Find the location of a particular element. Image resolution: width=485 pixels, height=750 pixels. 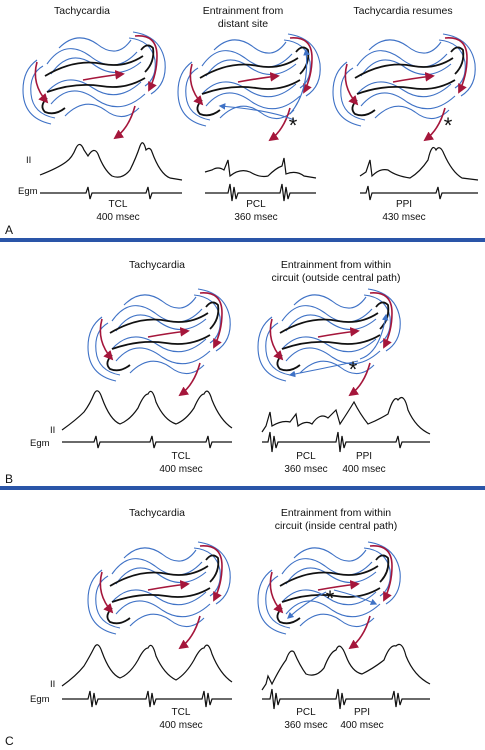

panel-a-lead-ii: II is located at coordinates (28, 160).